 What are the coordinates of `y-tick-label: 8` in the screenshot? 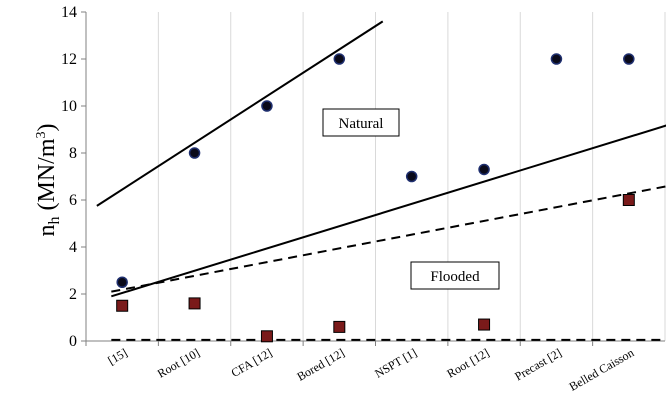 It's located at (73, 153).